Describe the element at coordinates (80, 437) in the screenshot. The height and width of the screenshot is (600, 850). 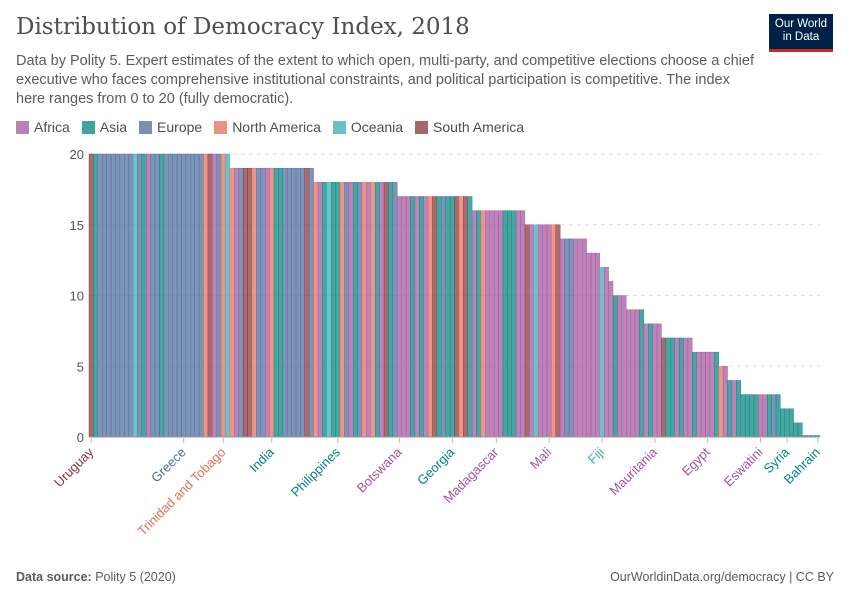
I see `y-tick-label: 0` at that location.